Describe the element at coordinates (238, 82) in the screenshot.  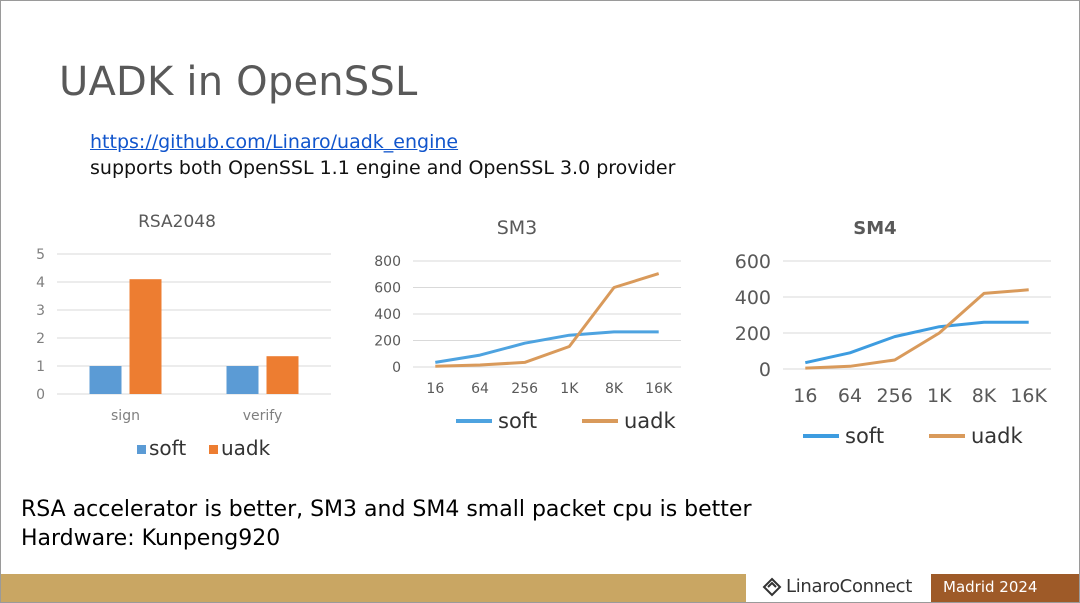
I see `slide-title: UADK in OpenSSL` at that location.